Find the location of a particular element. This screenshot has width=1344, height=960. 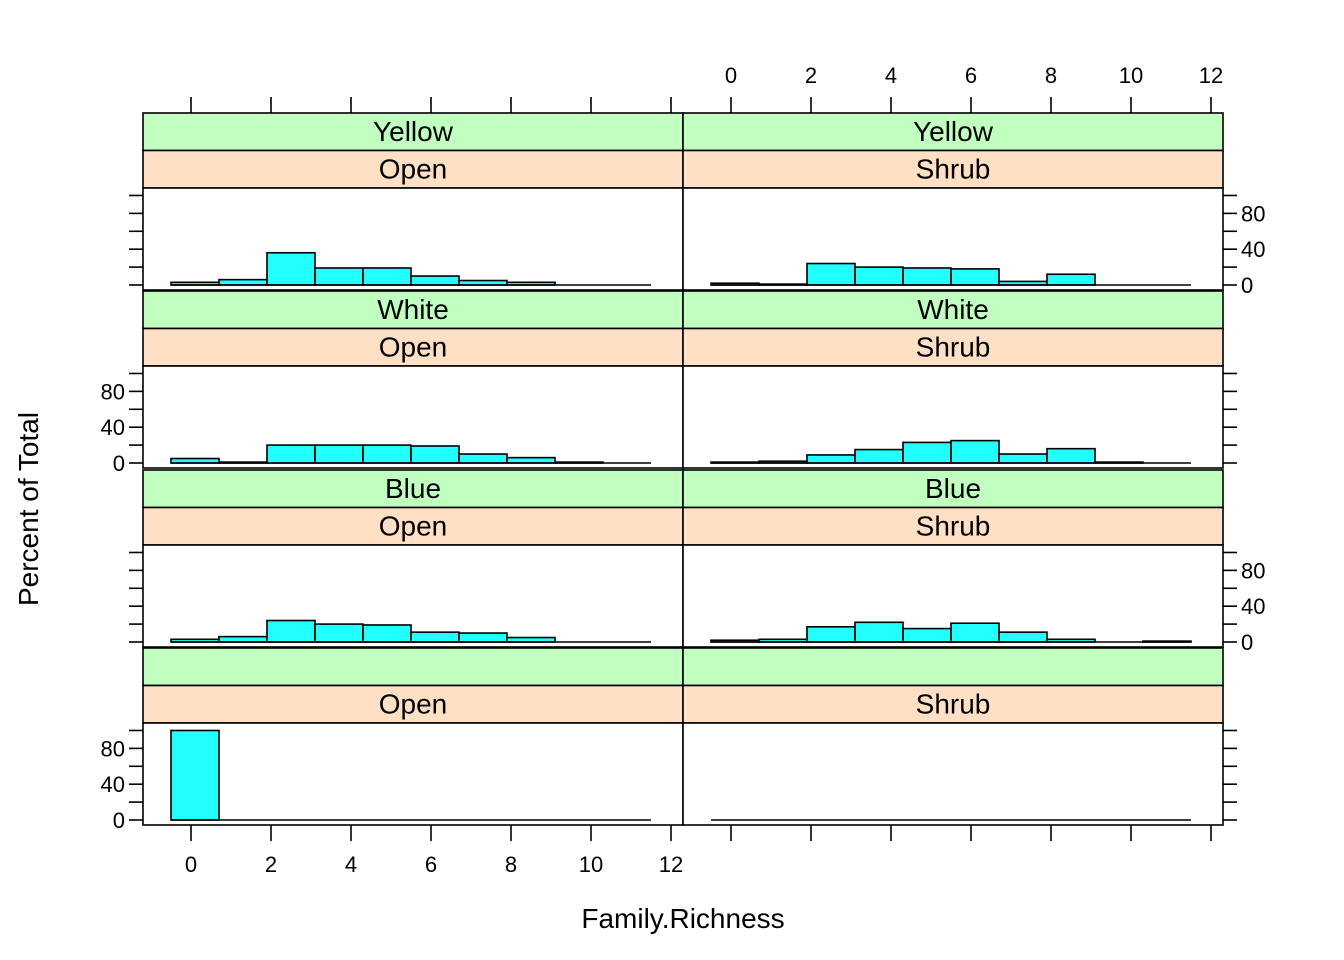

panel-yellow-shrub: Yellow Shrub 0 40 80 is located at coordinates (973, 205).